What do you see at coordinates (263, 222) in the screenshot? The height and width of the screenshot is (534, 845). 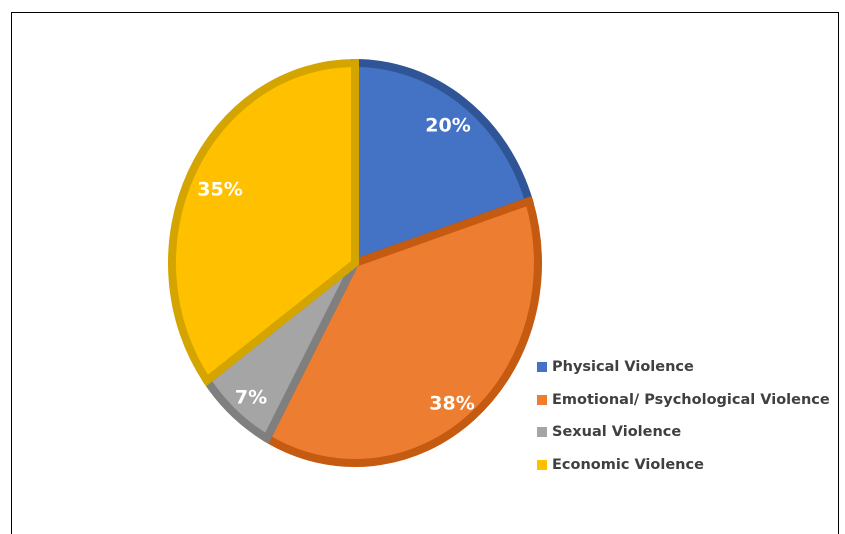 I see `pie-slice-economic-violence` at bounding box center [263, 222].